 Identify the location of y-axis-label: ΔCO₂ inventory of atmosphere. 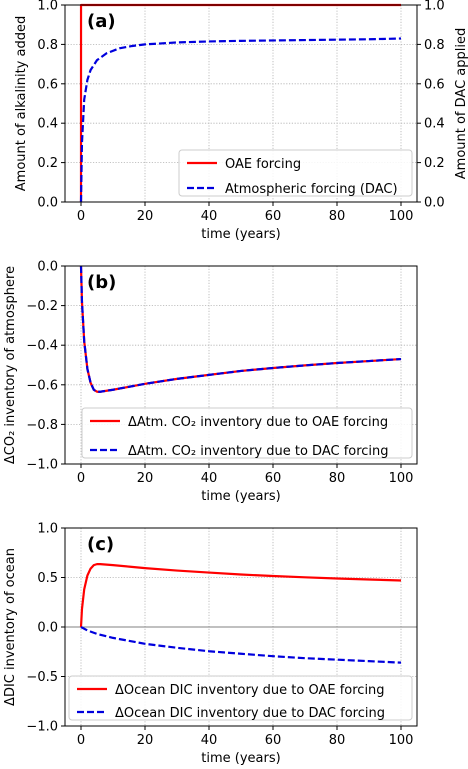
(10, 365).